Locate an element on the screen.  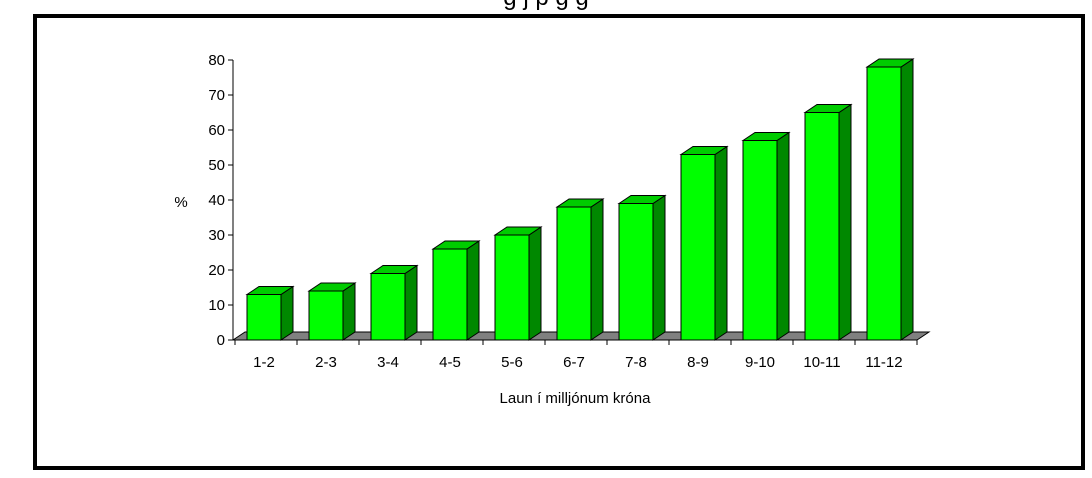
x-axis-labels: 1-2 2-3 3-4 4-5 5-6 6-7 7-8 8-9 9-10 10-11 11-12 is located at coordinates (576, 355).